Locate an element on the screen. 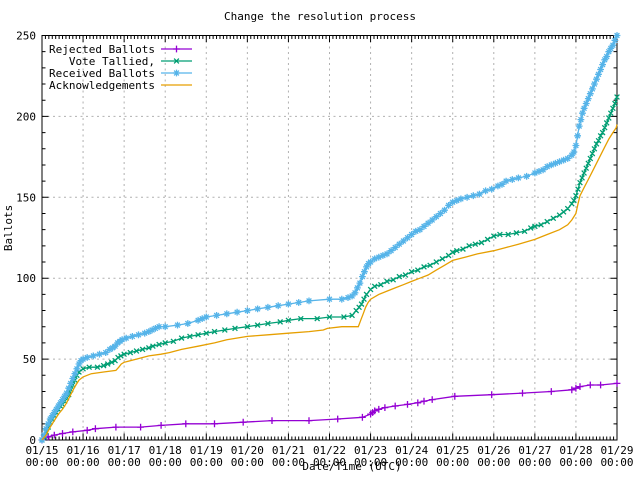 The image size is (640, 480). x-tick-label: 01/16 is located at coordinates (83, 450).